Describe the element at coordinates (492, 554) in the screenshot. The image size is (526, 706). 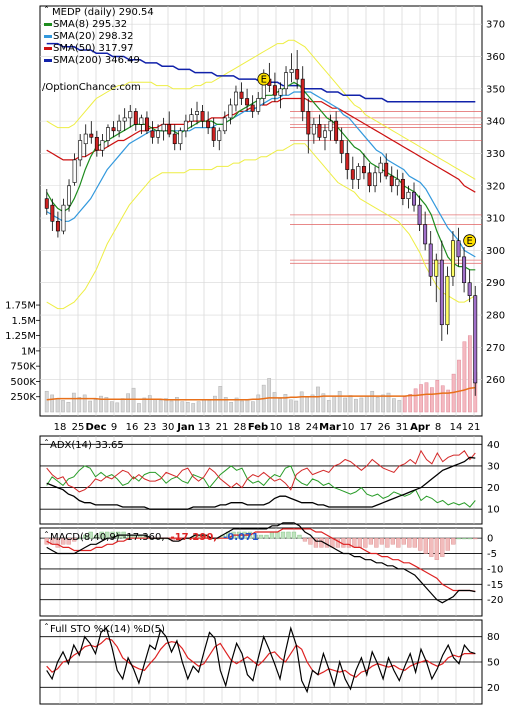
I see `y-tick-label: -5` at that location.